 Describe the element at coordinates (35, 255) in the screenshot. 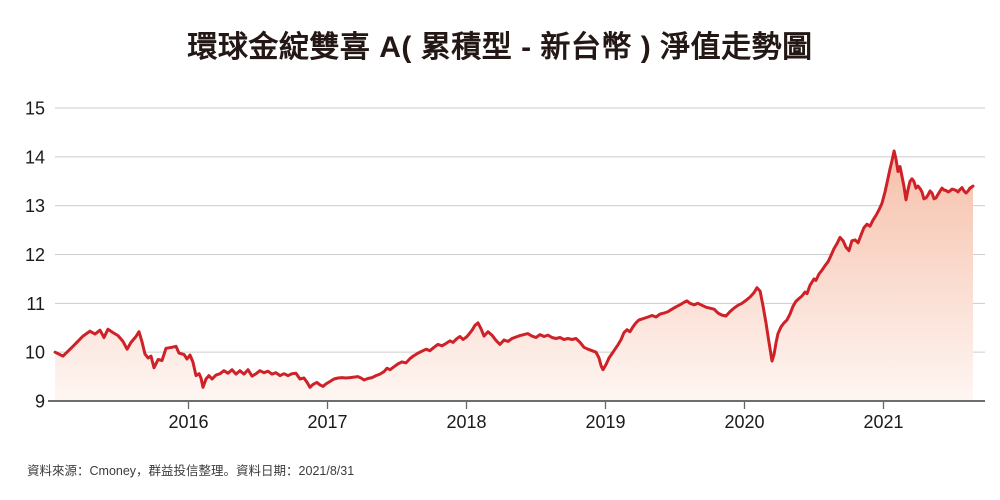

I see `y-axis-tick-label: 12` at that location.